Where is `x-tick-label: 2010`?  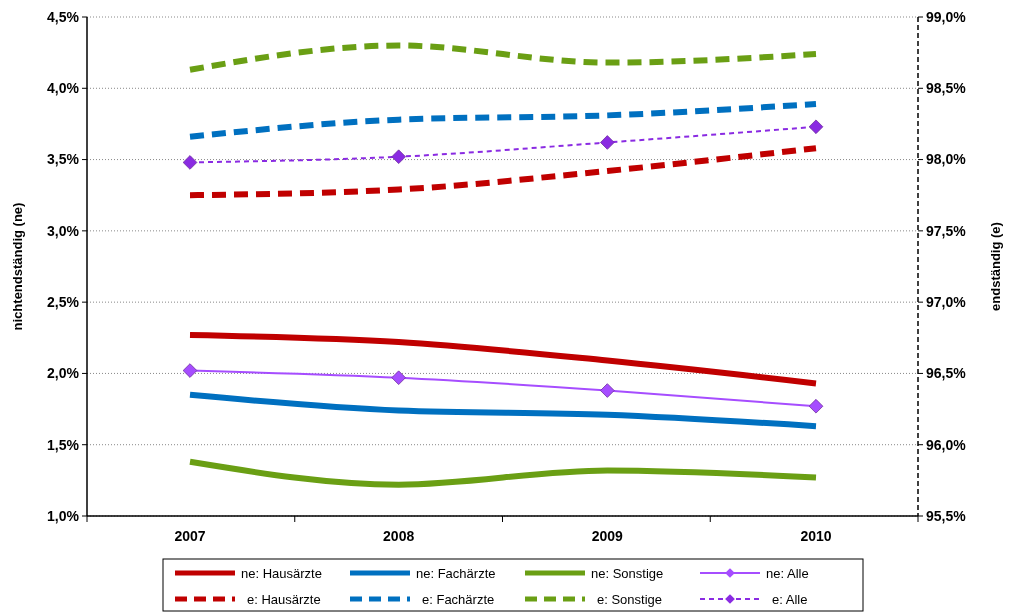 x-tick-label: 2010 is located at coordinates (816, 535).